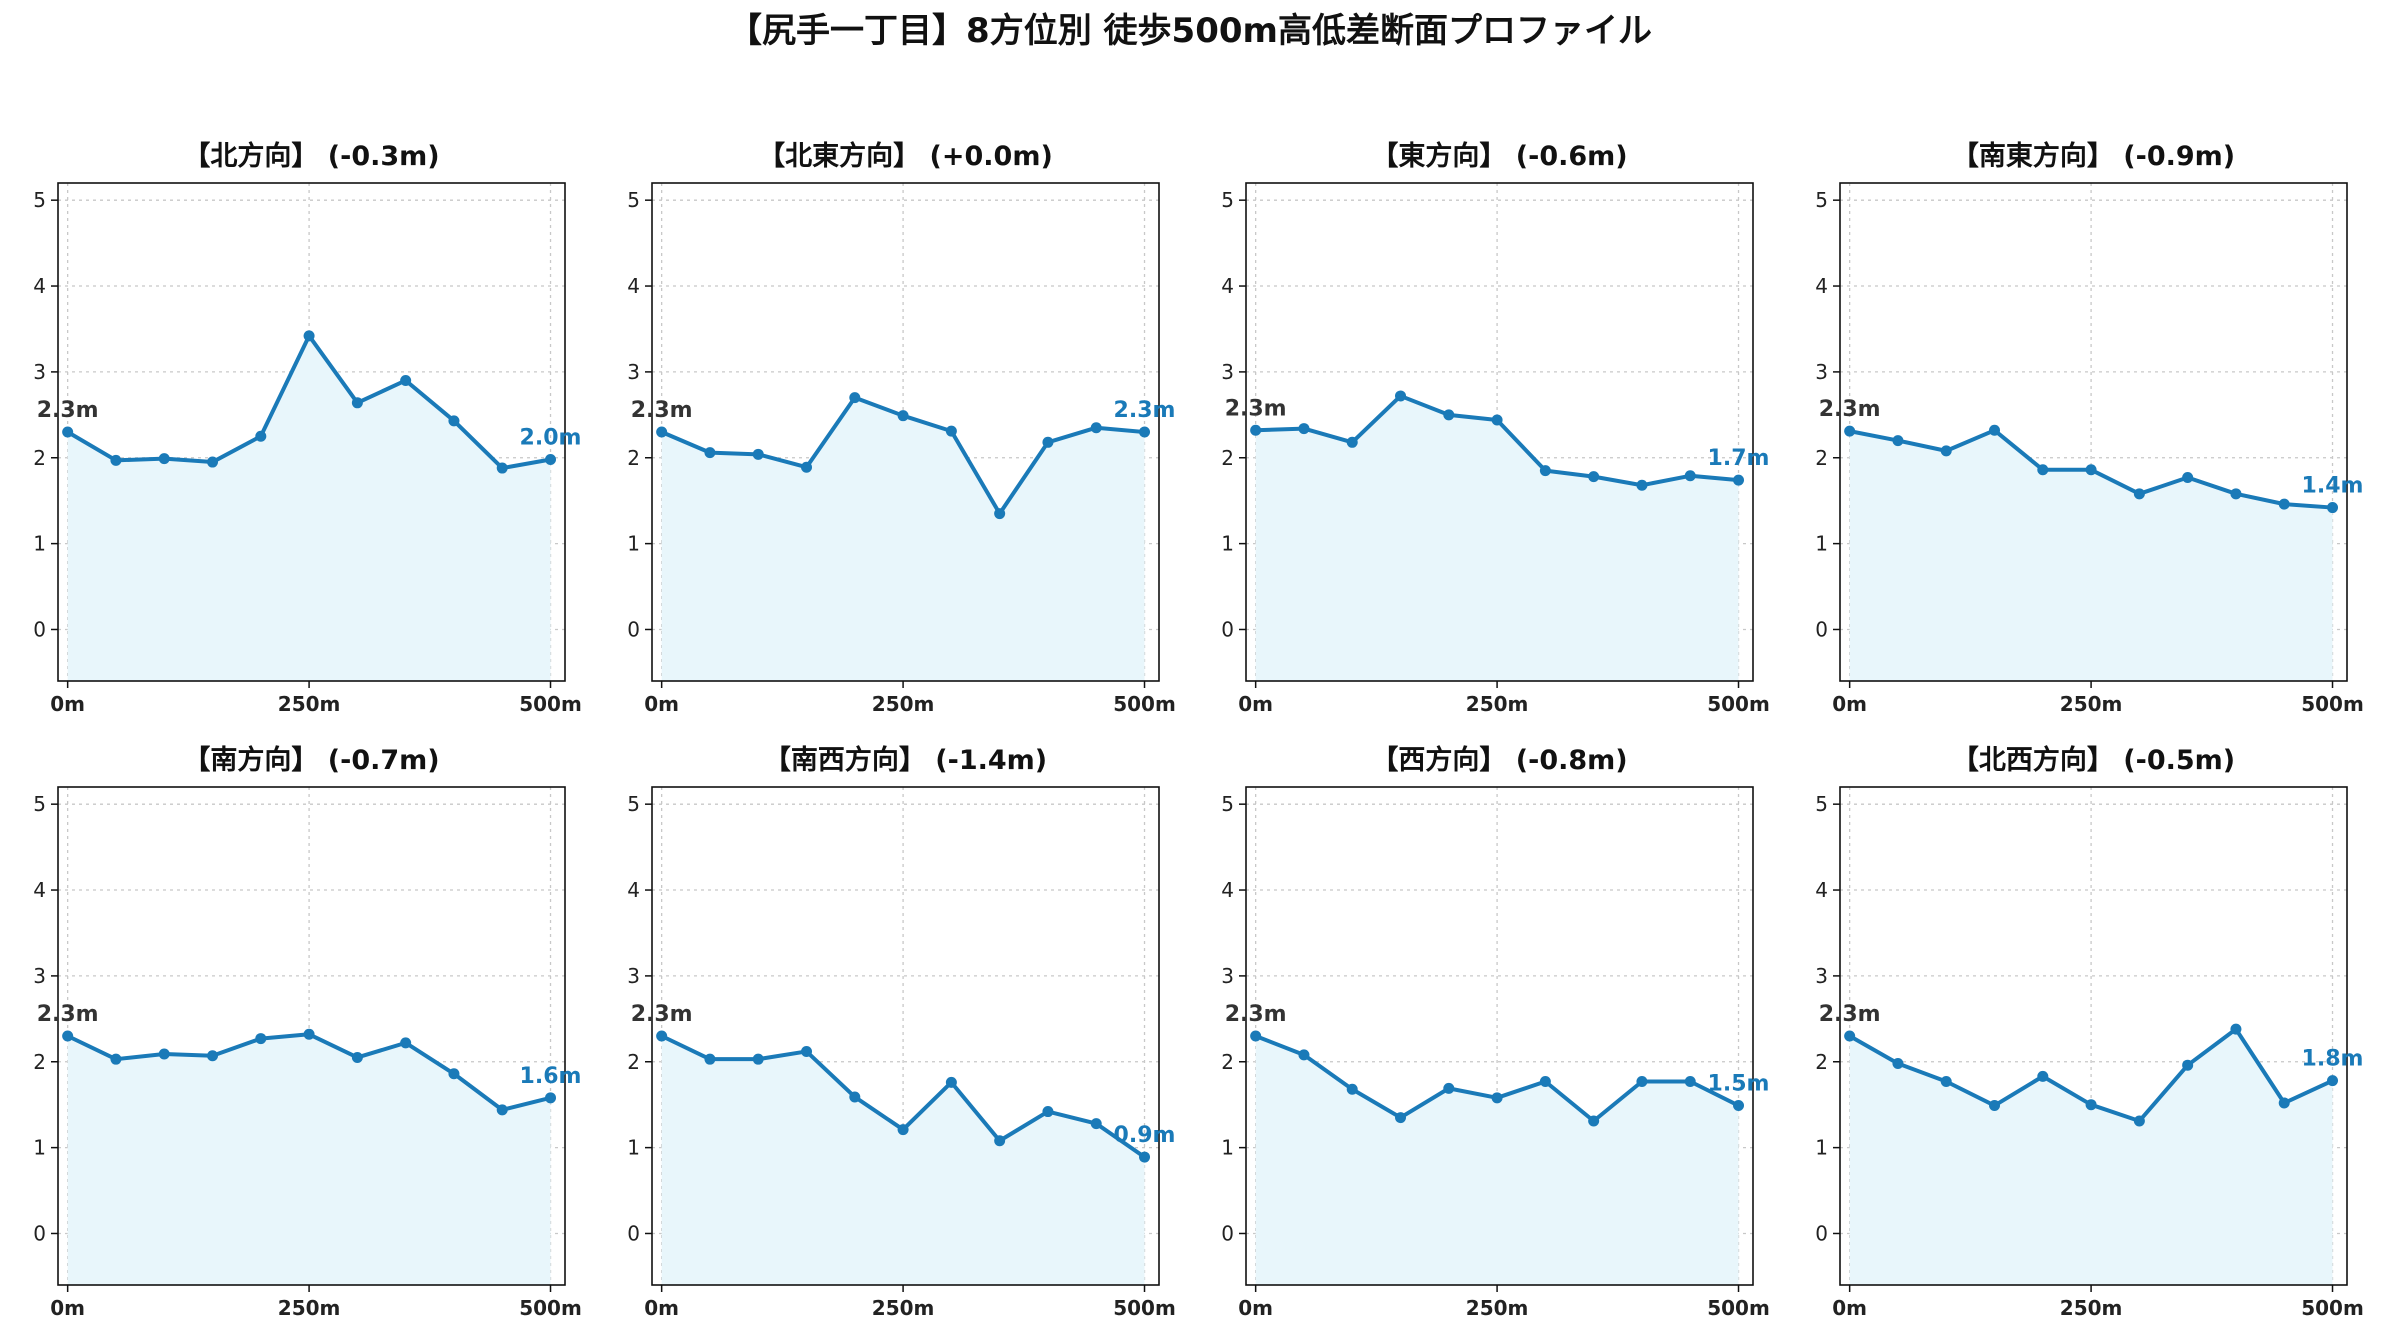  What do you see at coordinates (551, 1076) in the screenshot?
I see `end-elevation-label: 1.6m` at bounding box center [551, 1076].